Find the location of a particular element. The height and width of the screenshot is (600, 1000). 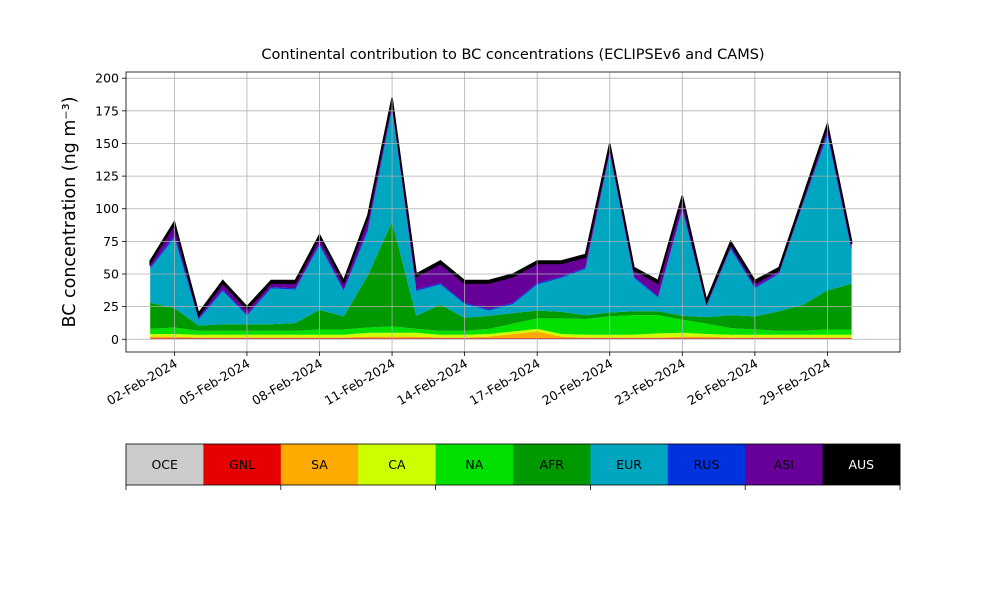

legend-label: SA is located at coordinates (319, 464).